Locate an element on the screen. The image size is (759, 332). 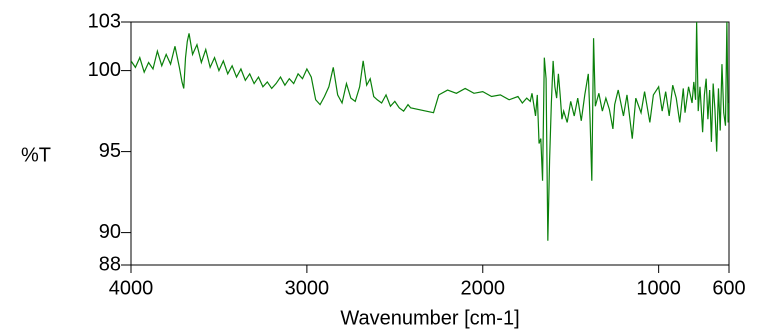
y-tick-label: 103 is located at coordinates (104, 21).